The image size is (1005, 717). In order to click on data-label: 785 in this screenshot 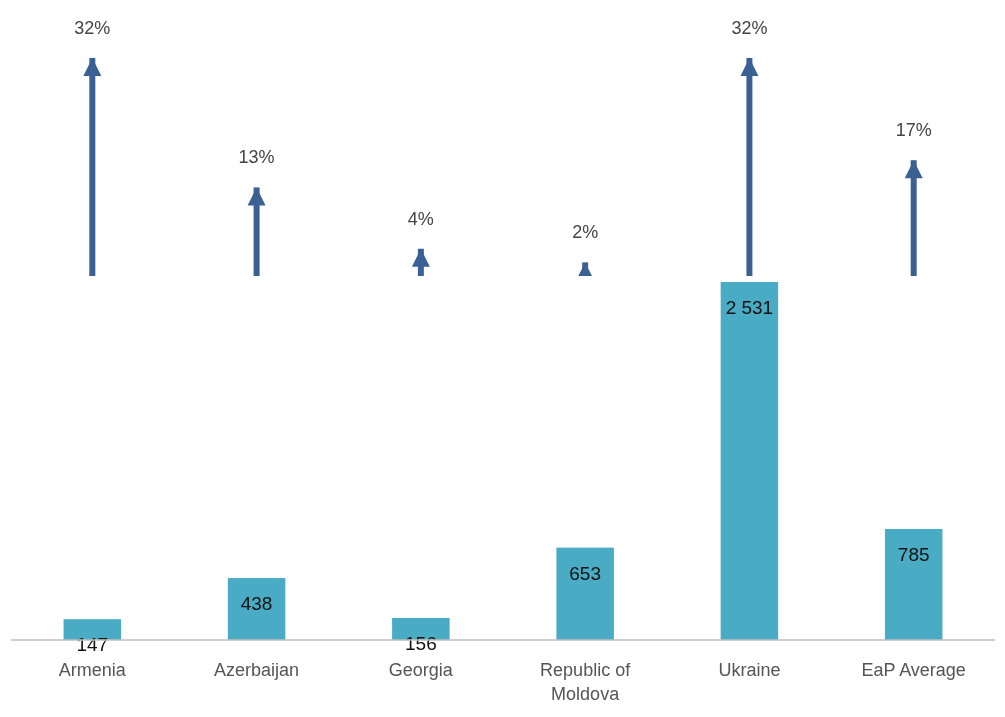, I will do `click(913, 554)`.